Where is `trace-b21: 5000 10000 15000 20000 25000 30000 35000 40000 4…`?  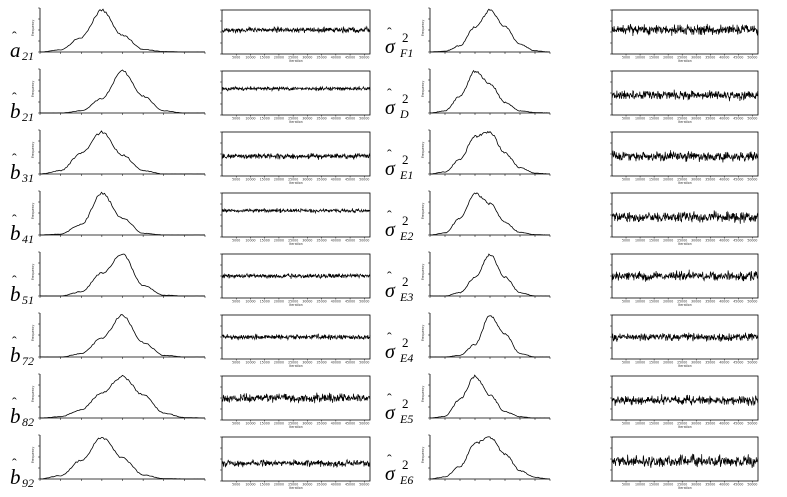 trace-b21: 5000 10000 15000 20000 25000 30000 35000 40000 4… is located at coordinates (295, 97).